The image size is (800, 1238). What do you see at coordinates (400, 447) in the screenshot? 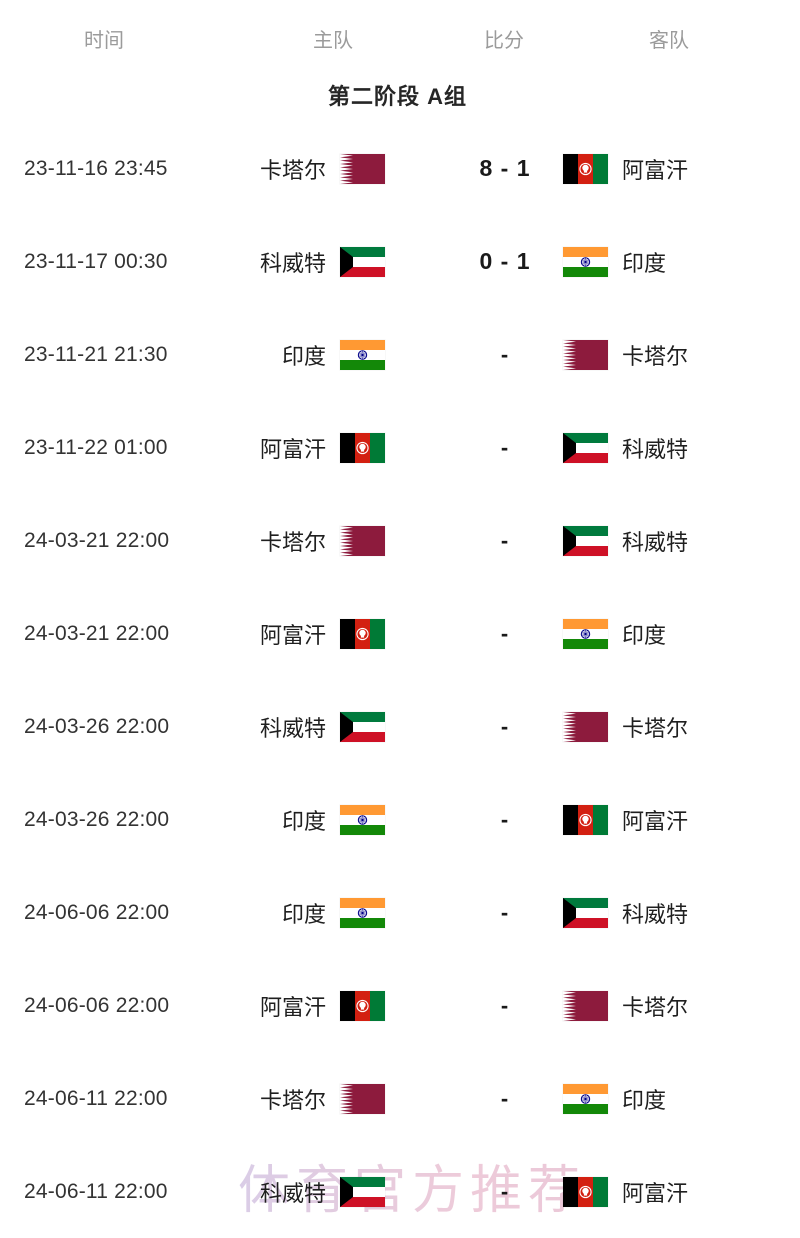
I see `table-row: 23-11-22 01:00 阿富汗 - 科威特` at bounding box center [400, 447].